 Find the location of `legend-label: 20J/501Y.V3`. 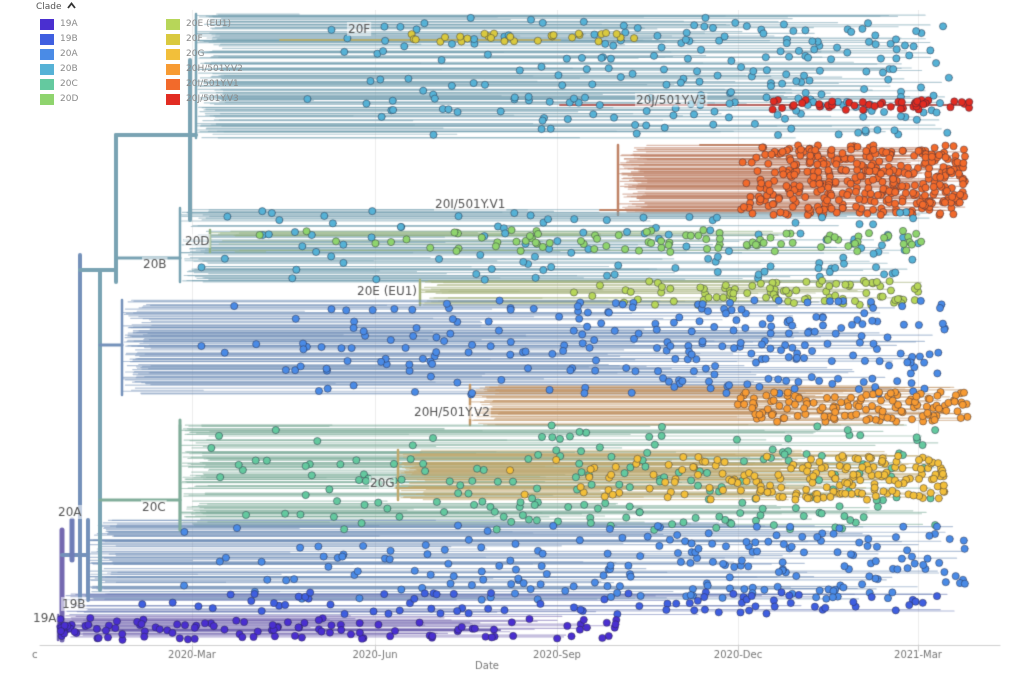

legend-label: 20J/501Y.V3 is located at coordinates (212, 99).